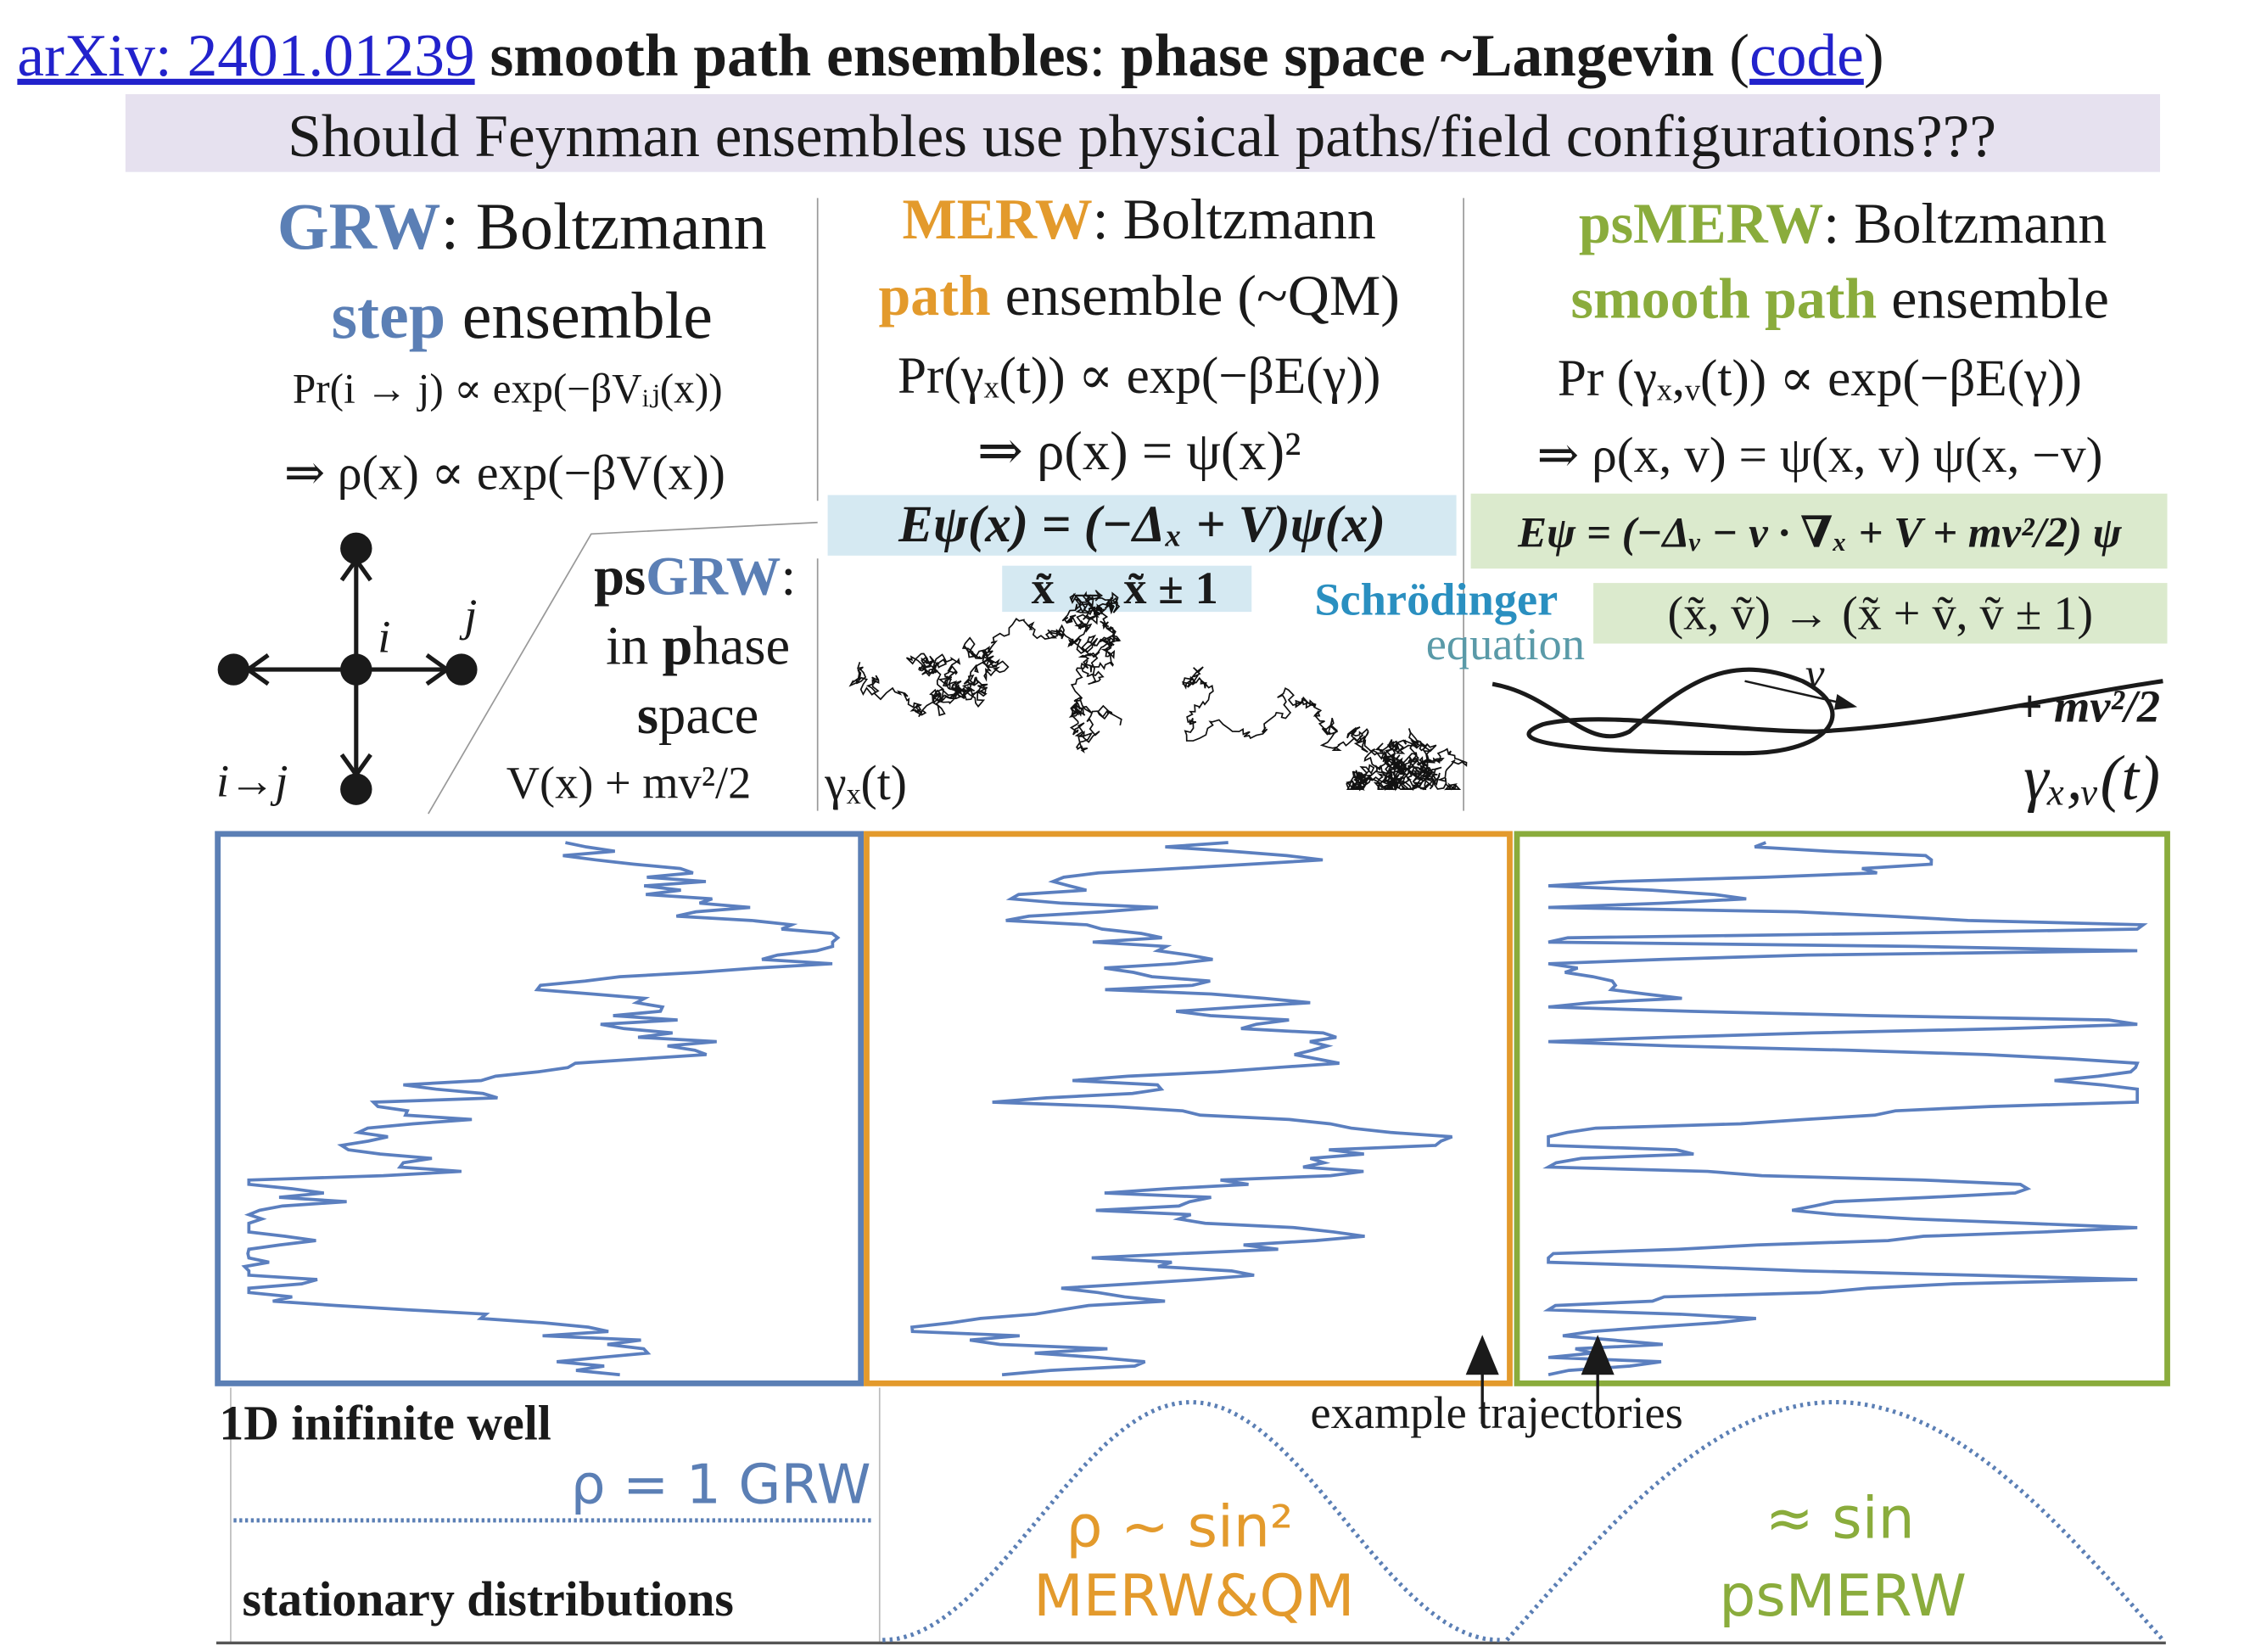  Describe the element at coordinates (865, 784) in the screenshot. I see `merw-path-label: γₓ(t)` at that location.